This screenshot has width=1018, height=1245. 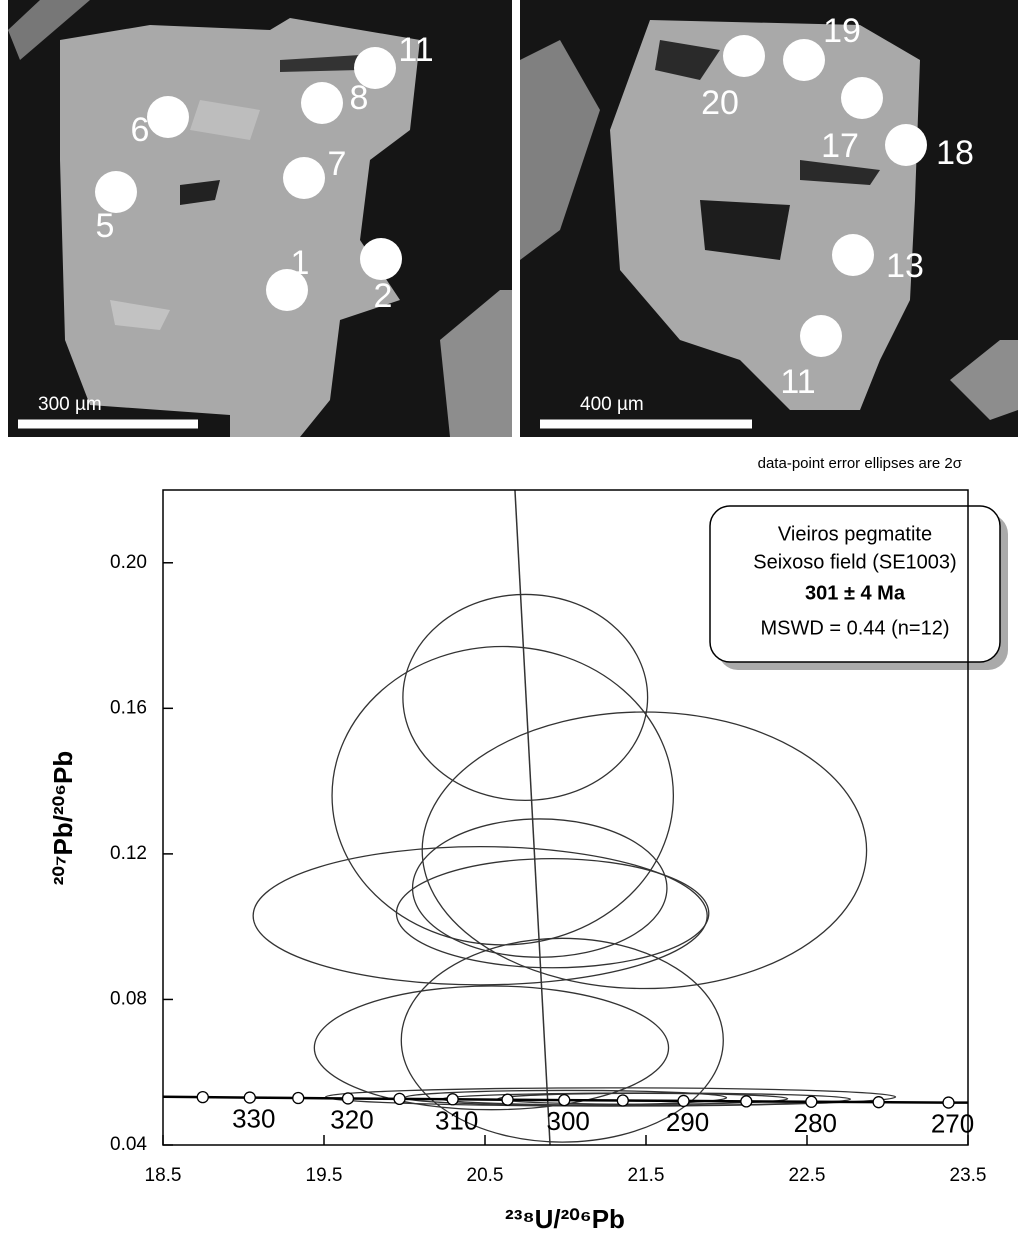 What do you see at coordinates (140, 130) in the screenshot?
I see `spot-label: 6` at bounding box center [140, 130].